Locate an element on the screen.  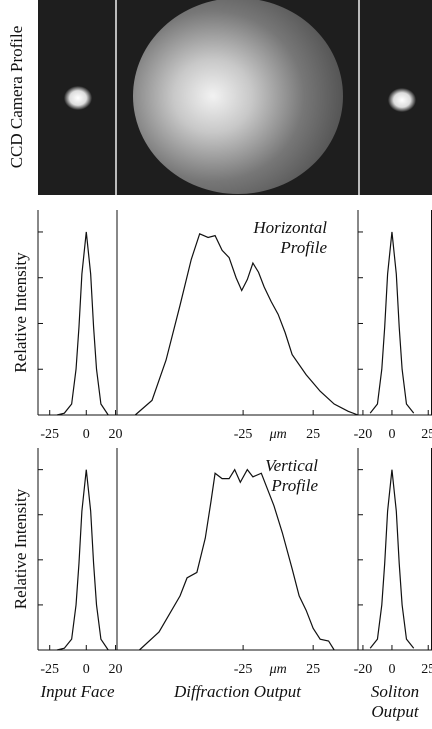
column-label: Soliton Output is located at coordinates (395, 701).